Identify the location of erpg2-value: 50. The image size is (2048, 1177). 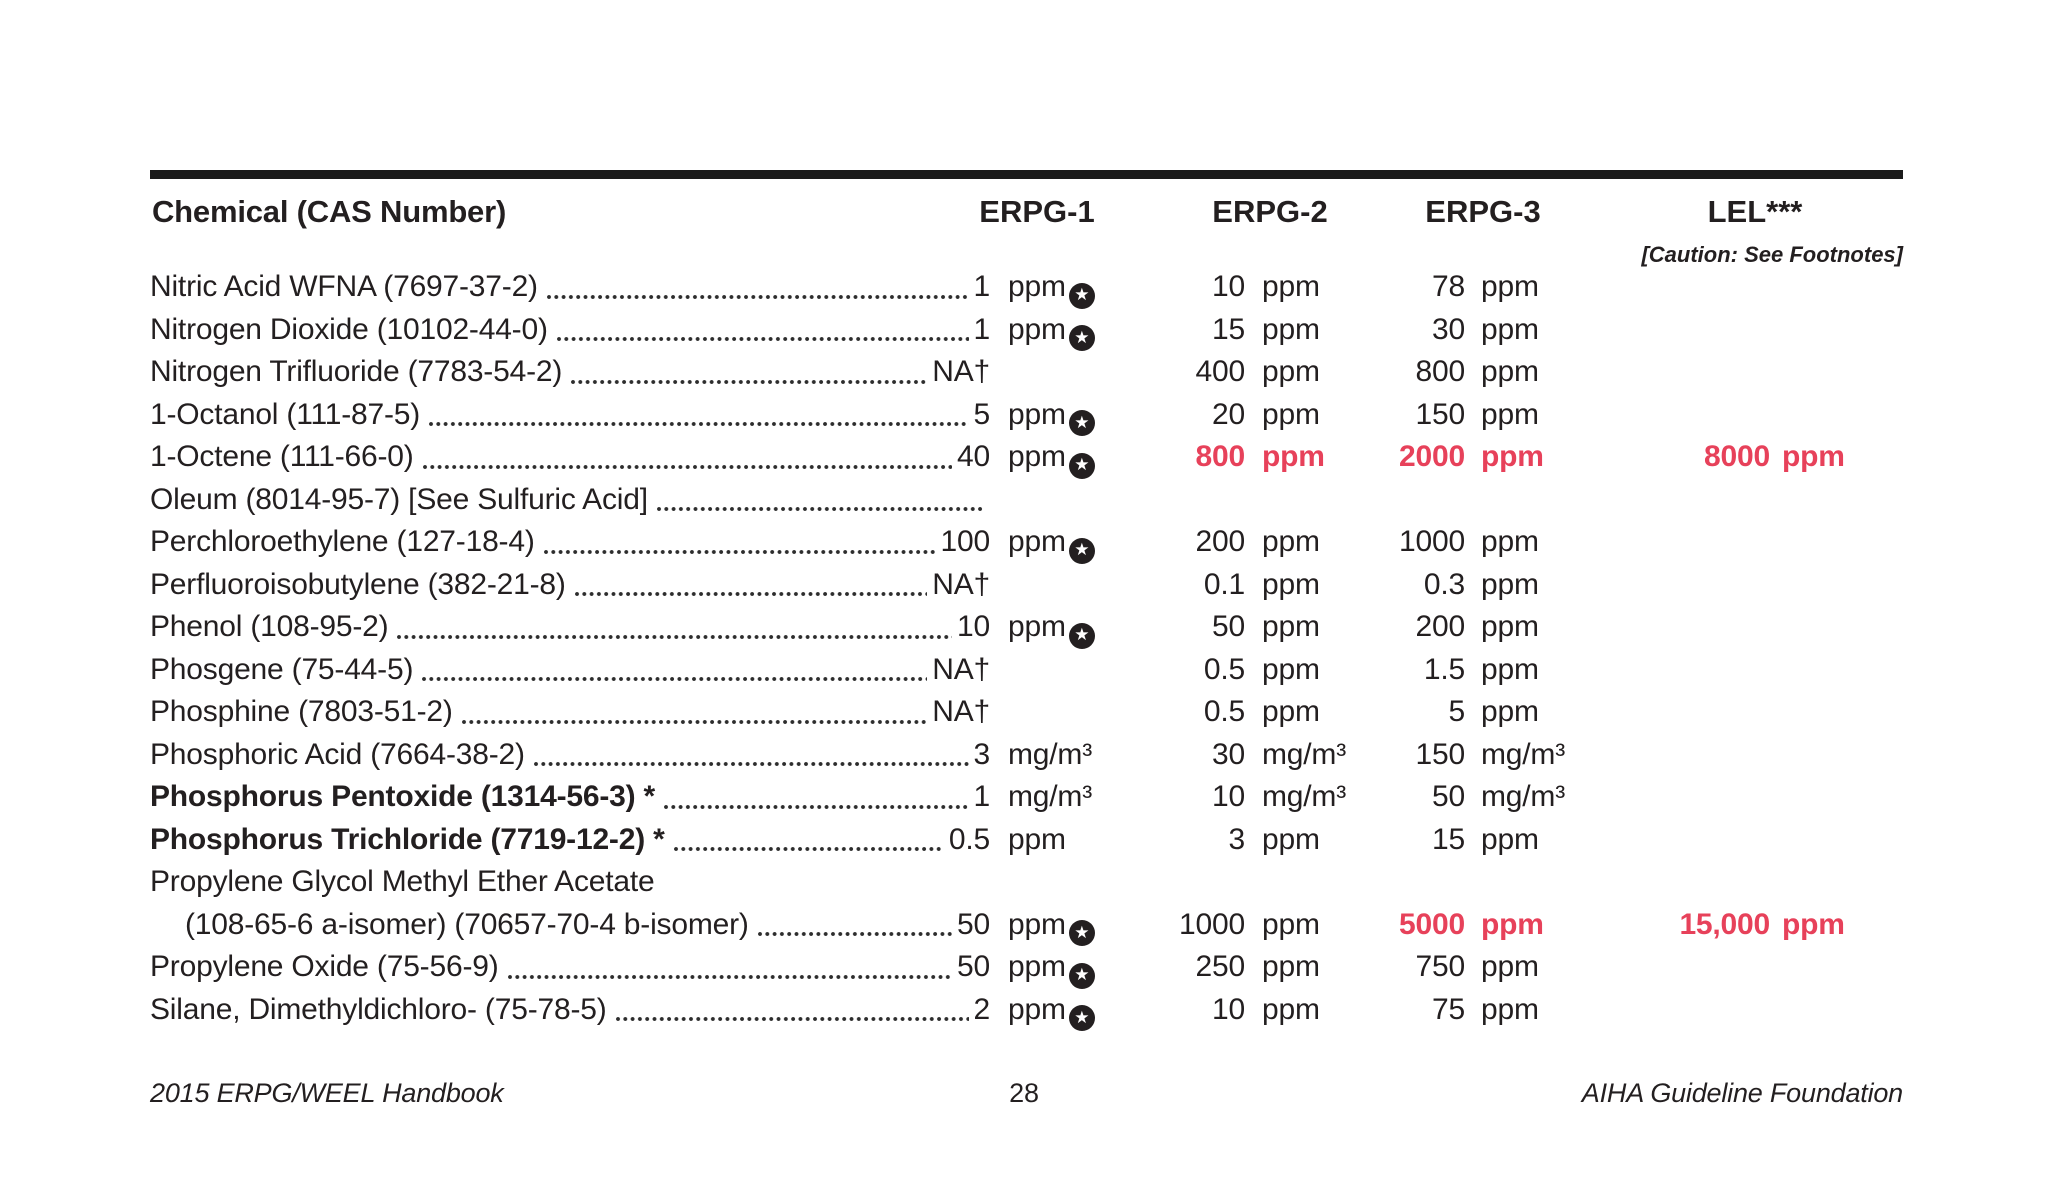
(1228, 626).